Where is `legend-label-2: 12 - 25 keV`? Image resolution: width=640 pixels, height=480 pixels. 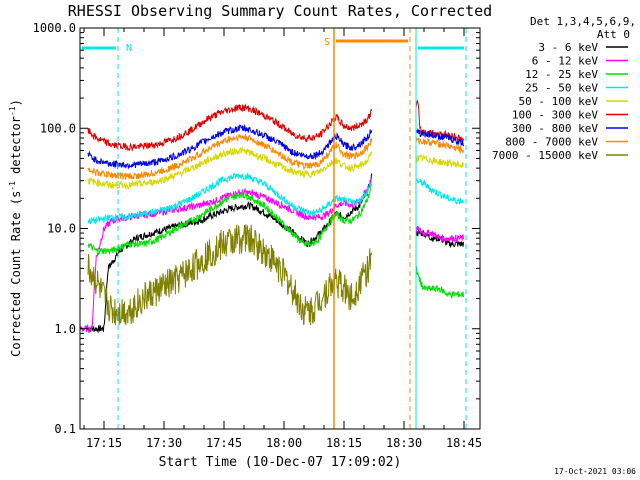
legend-label-2: 12 - 25 keV is located at coordinates (561, 74).